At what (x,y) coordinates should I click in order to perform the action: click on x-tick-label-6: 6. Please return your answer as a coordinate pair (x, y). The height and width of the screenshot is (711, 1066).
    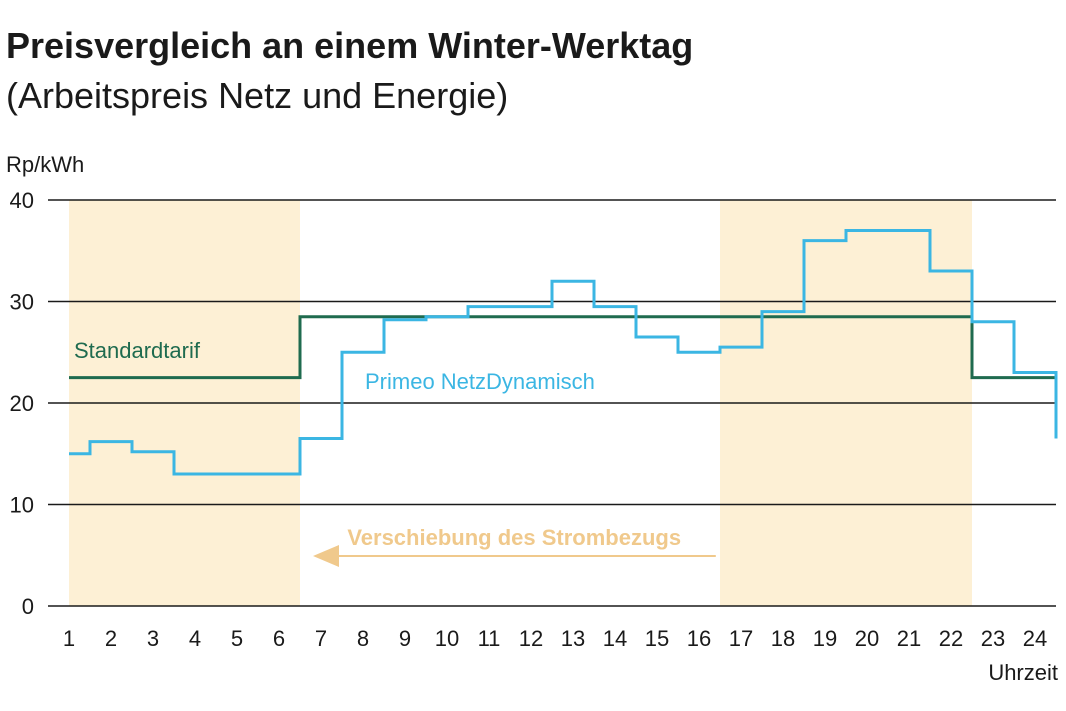
    Looking at the image, I should click on (279, 638).